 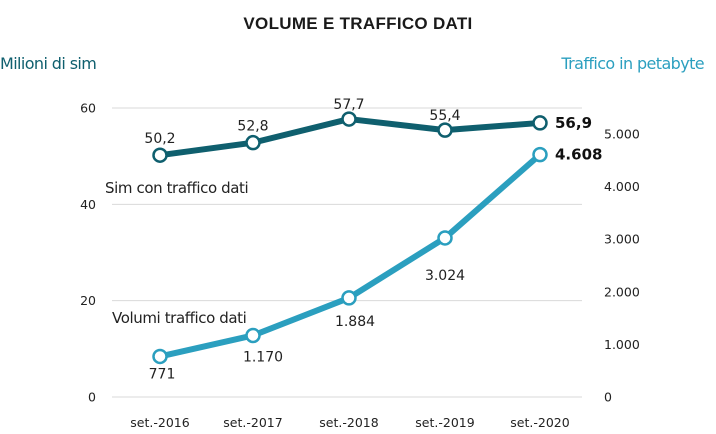 What do you see at coordinates (358, 23) in the screenshot?
I see `chart-title: VOLUME E TRAFFICO DATI` at bounding box center [358, 23].